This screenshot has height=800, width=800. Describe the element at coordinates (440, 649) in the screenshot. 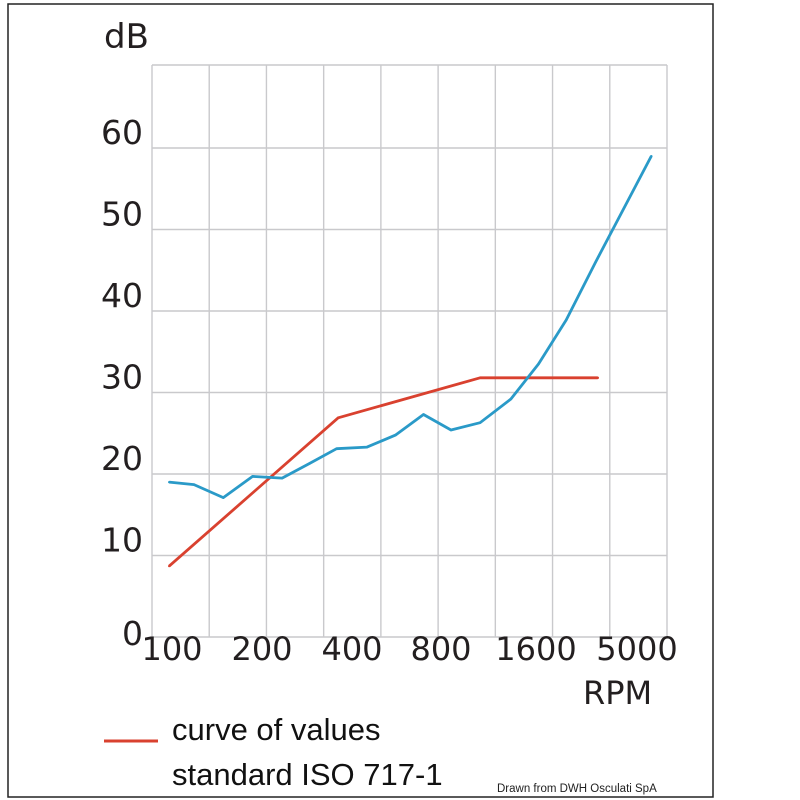

I see `x-tick-label: 800` at that location.